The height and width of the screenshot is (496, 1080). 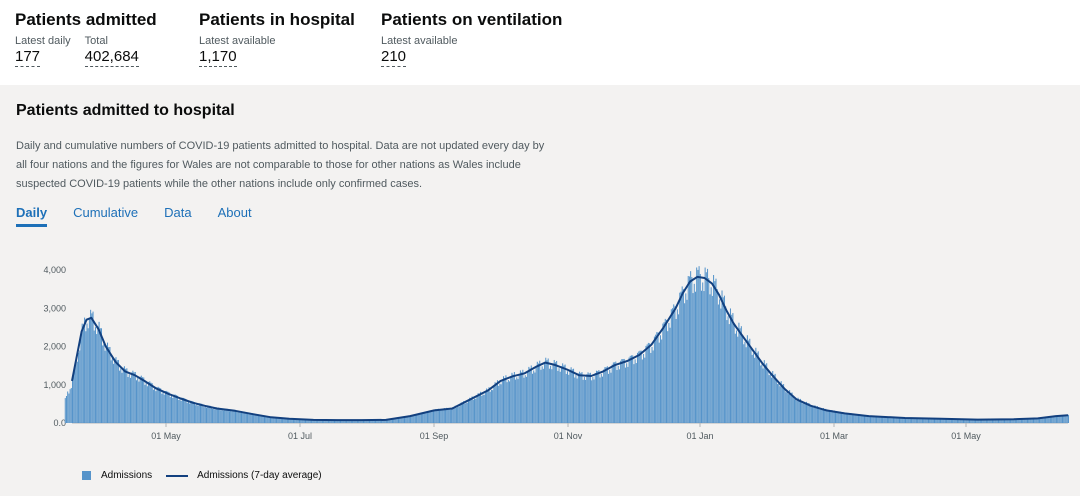 I want to click on in-hospital-value: 1,170, so click(x=218, y=57).